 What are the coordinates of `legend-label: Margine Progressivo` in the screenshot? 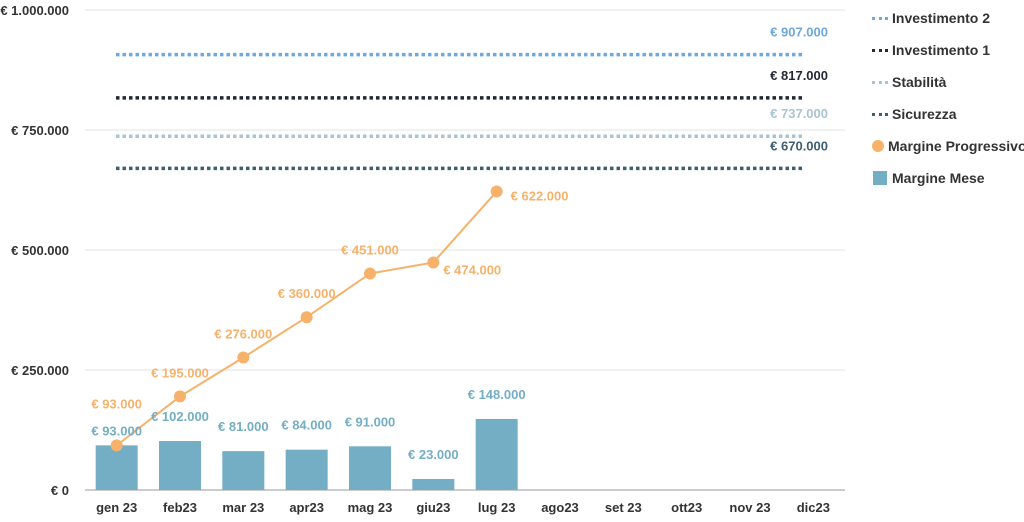 It's located at (956, 146).